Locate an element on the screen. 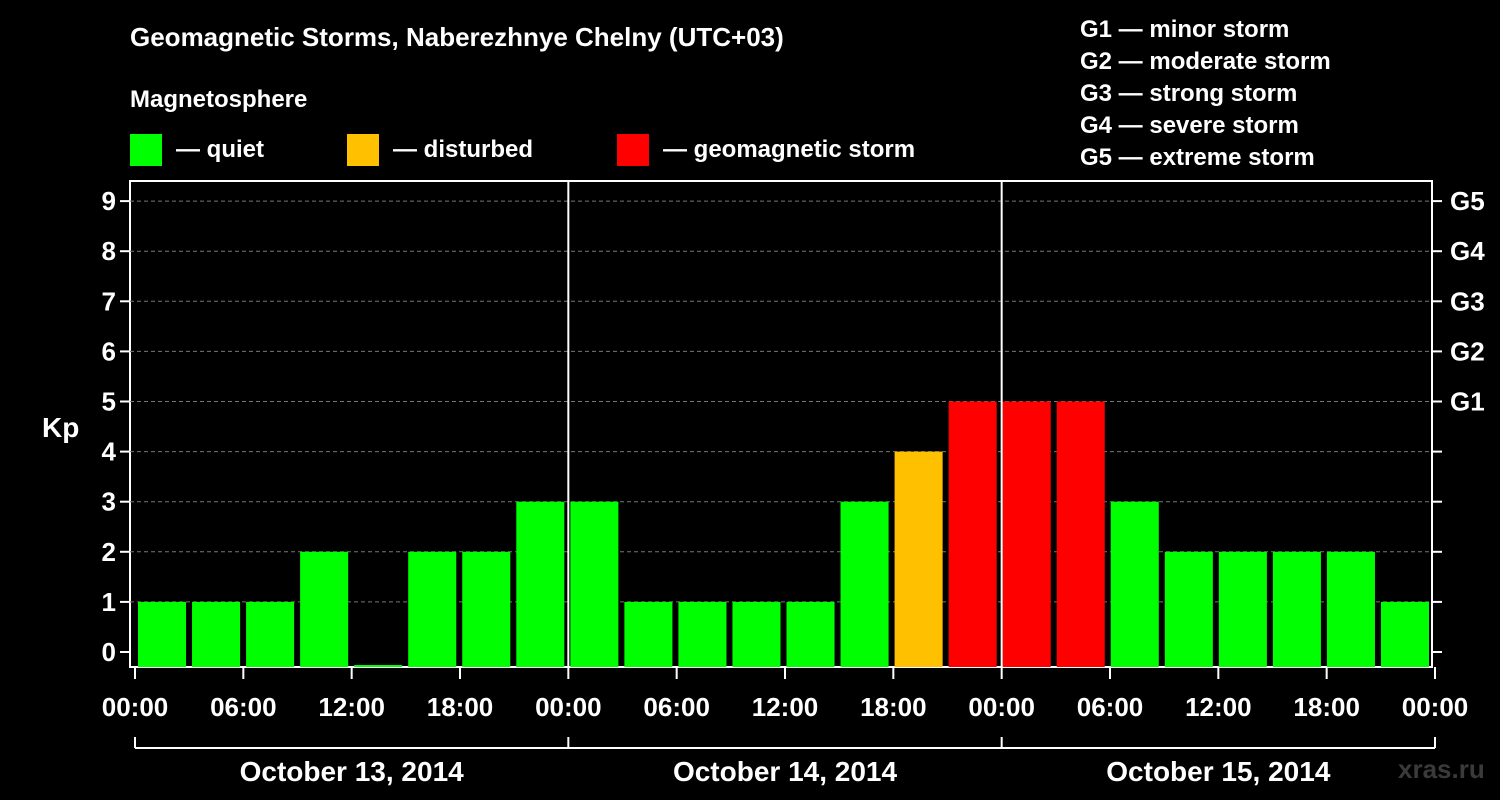  legend-label-quiet: — quiet is located at coordinates (220, 149).